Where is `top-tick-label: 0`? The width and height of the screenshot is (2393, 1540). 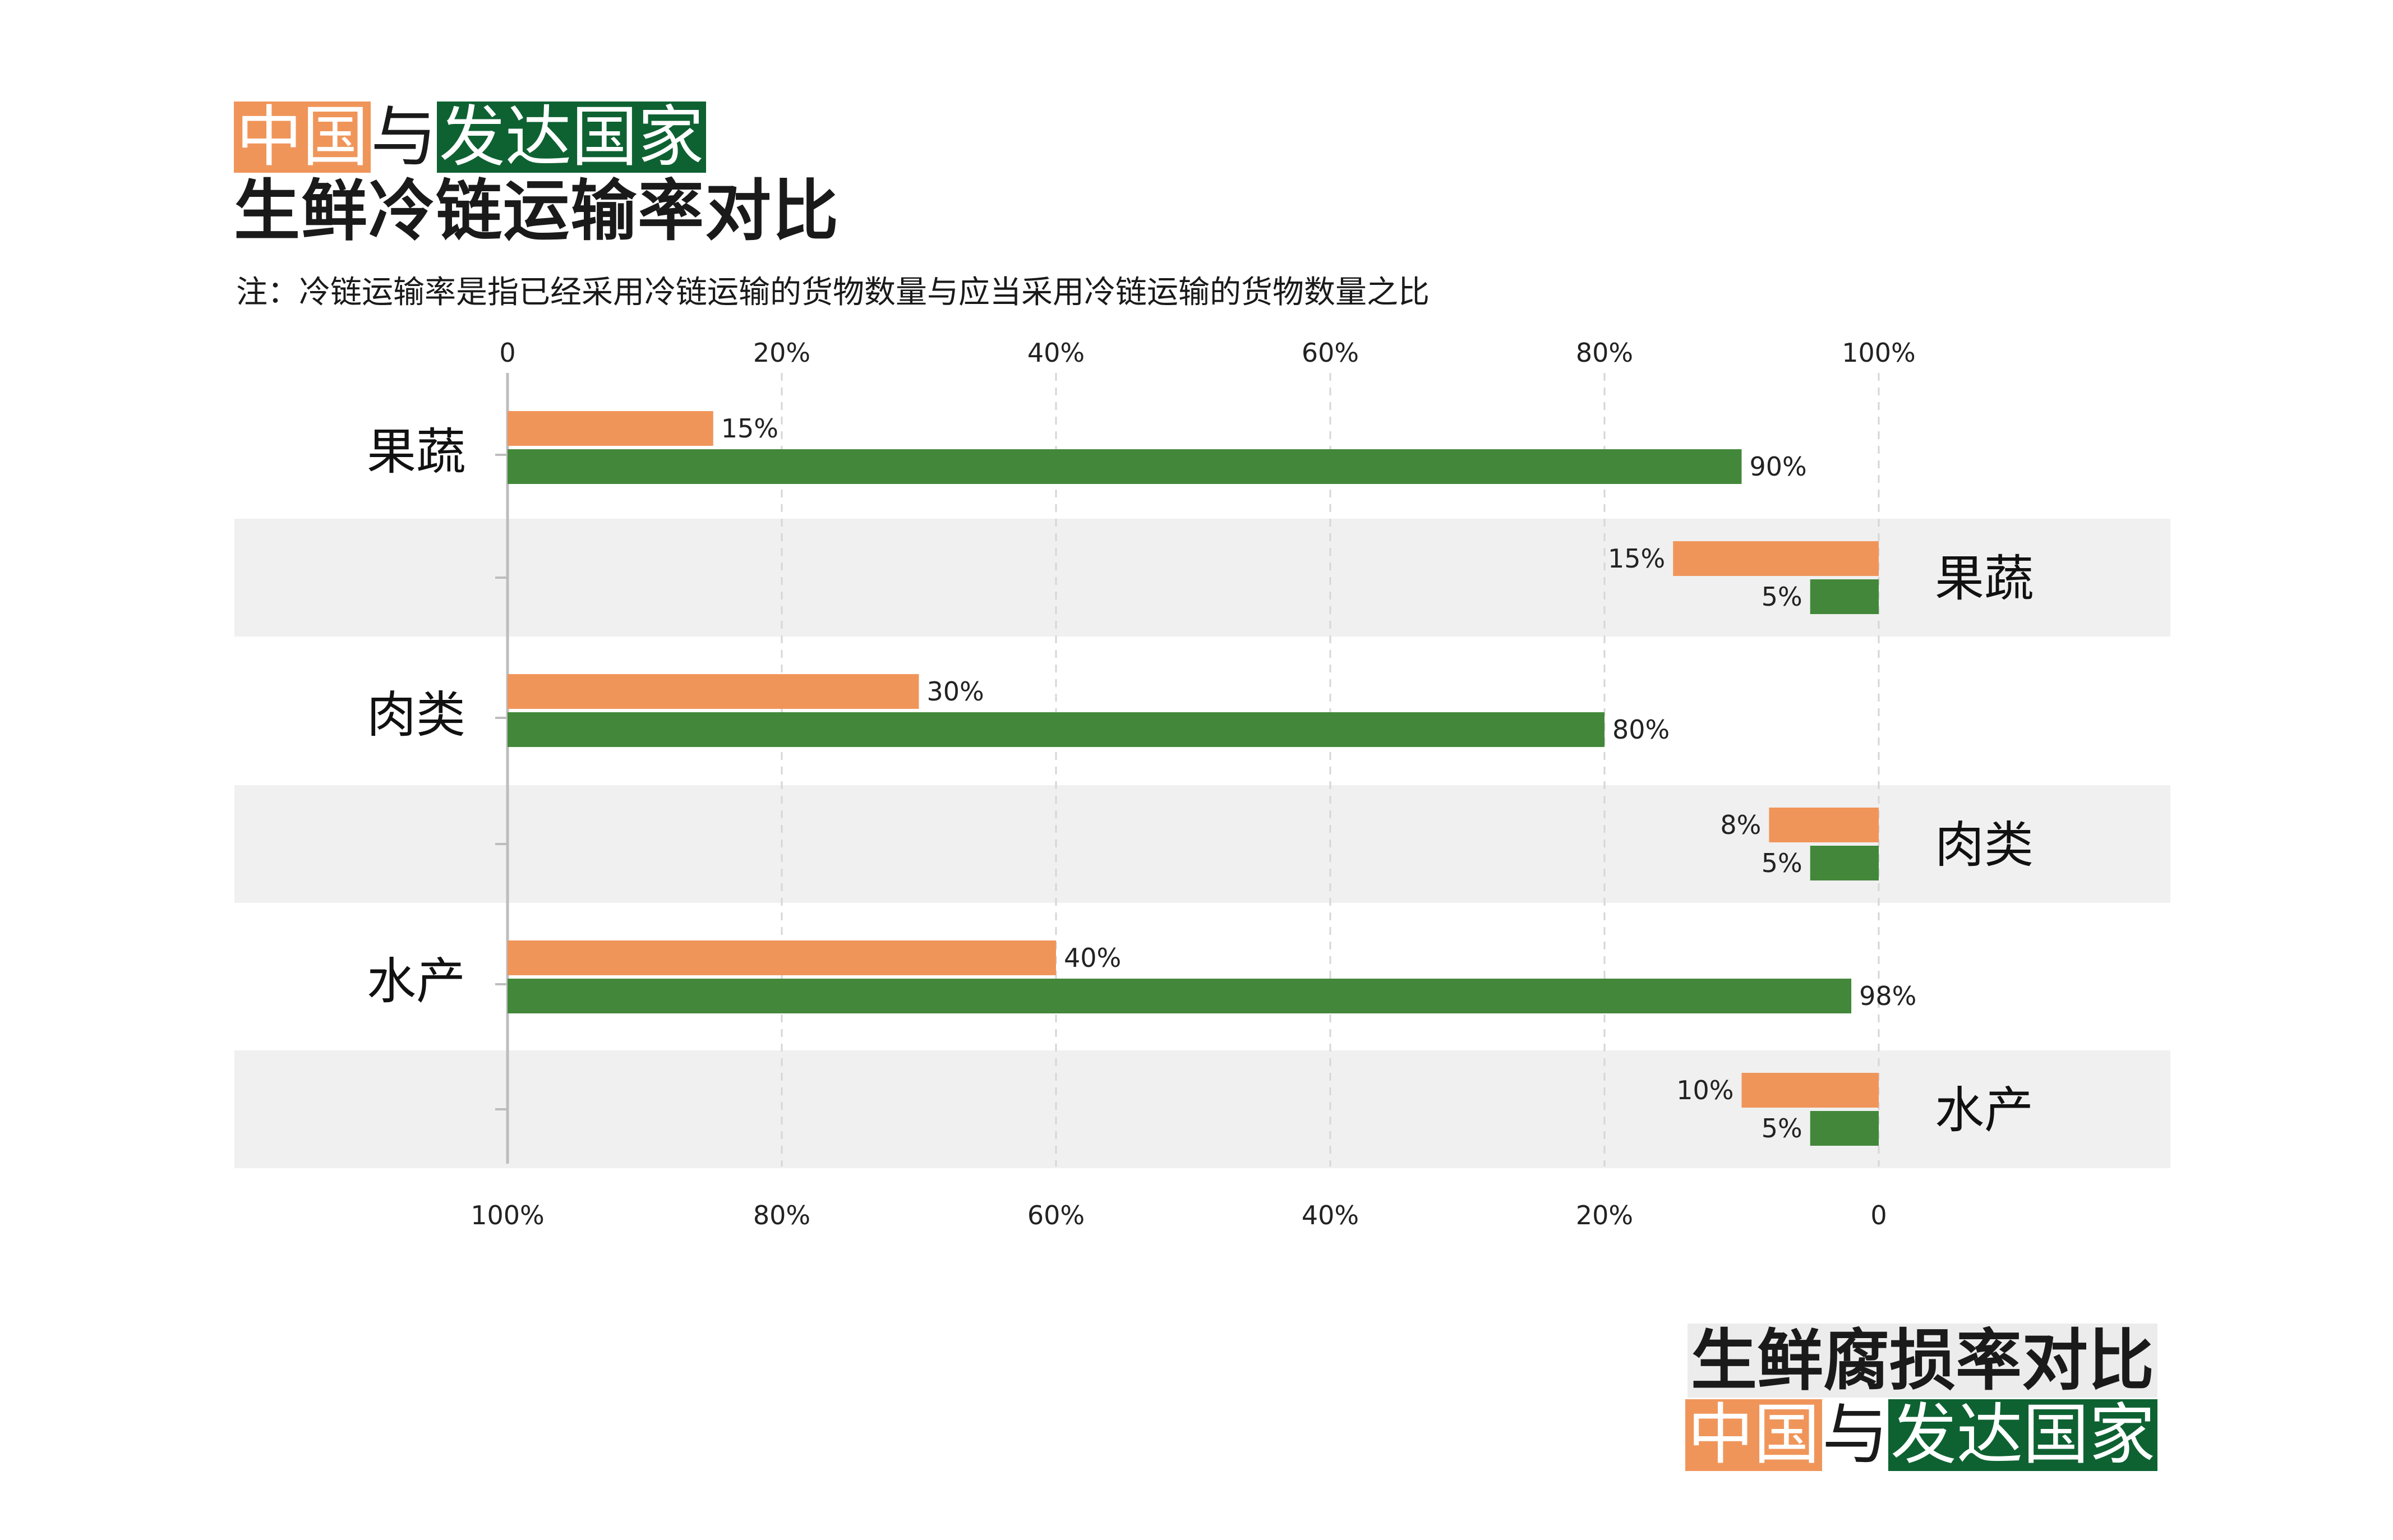 top-tick-label: 0 is located at coordinates (507, 353).